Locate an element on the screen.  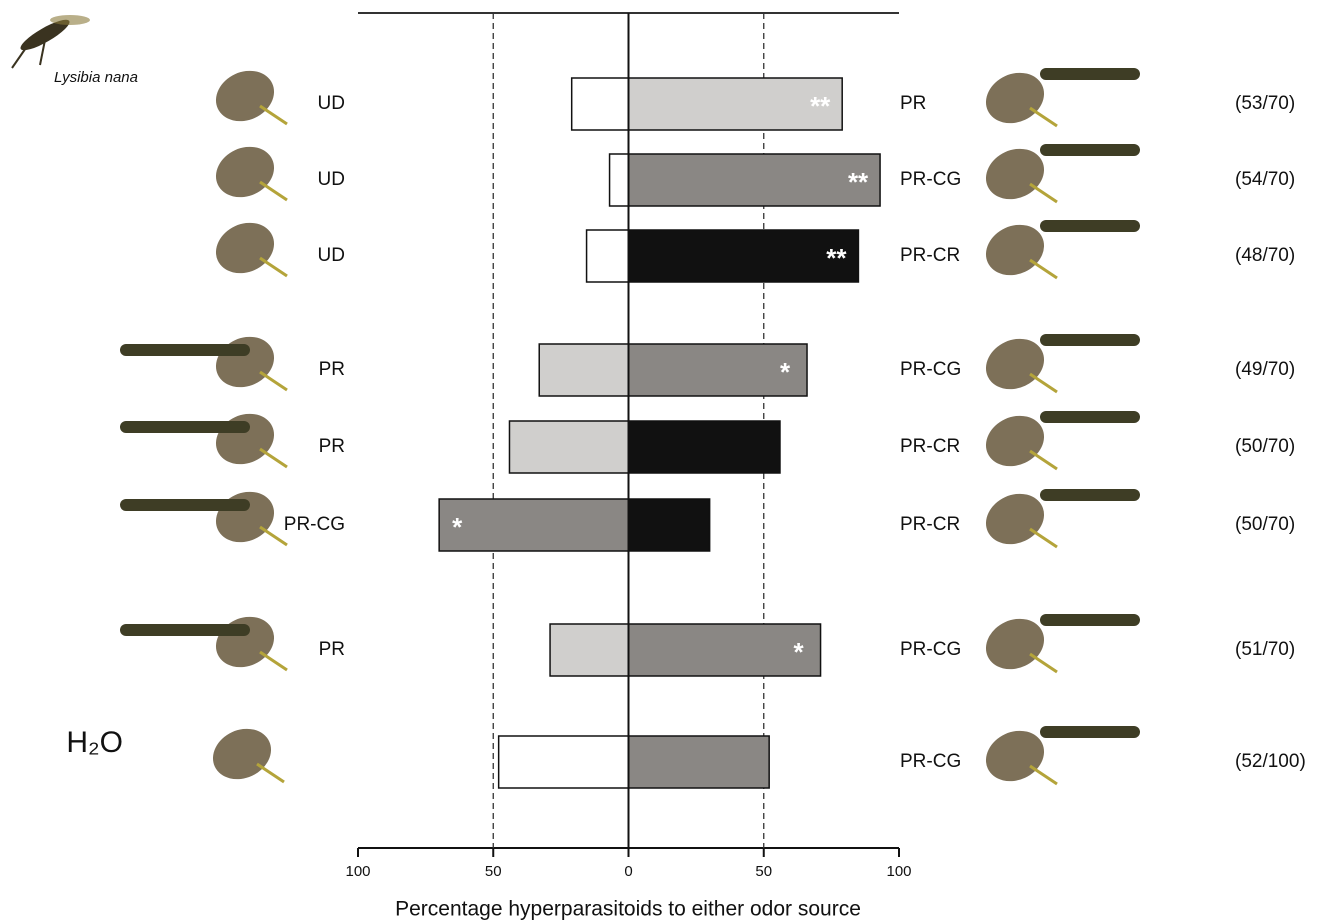
count-label: (52/100) is located at coordinates (1270, 761).